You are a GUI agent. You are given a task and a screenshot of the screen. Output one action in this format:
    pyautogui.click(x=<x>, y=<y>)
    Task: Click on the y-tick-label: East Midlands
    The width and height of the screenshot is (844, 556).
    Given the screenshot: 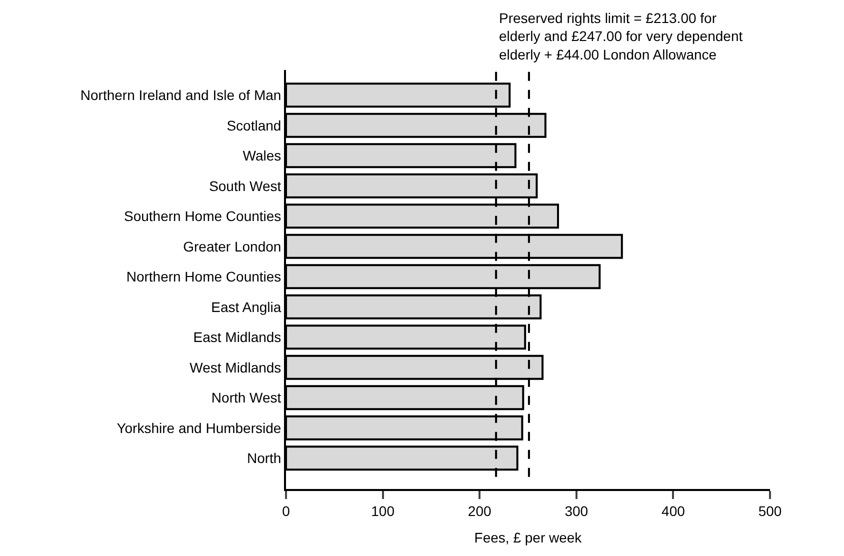 What is the action you would take?
    pyautogui.click(x=237, y=337)
    